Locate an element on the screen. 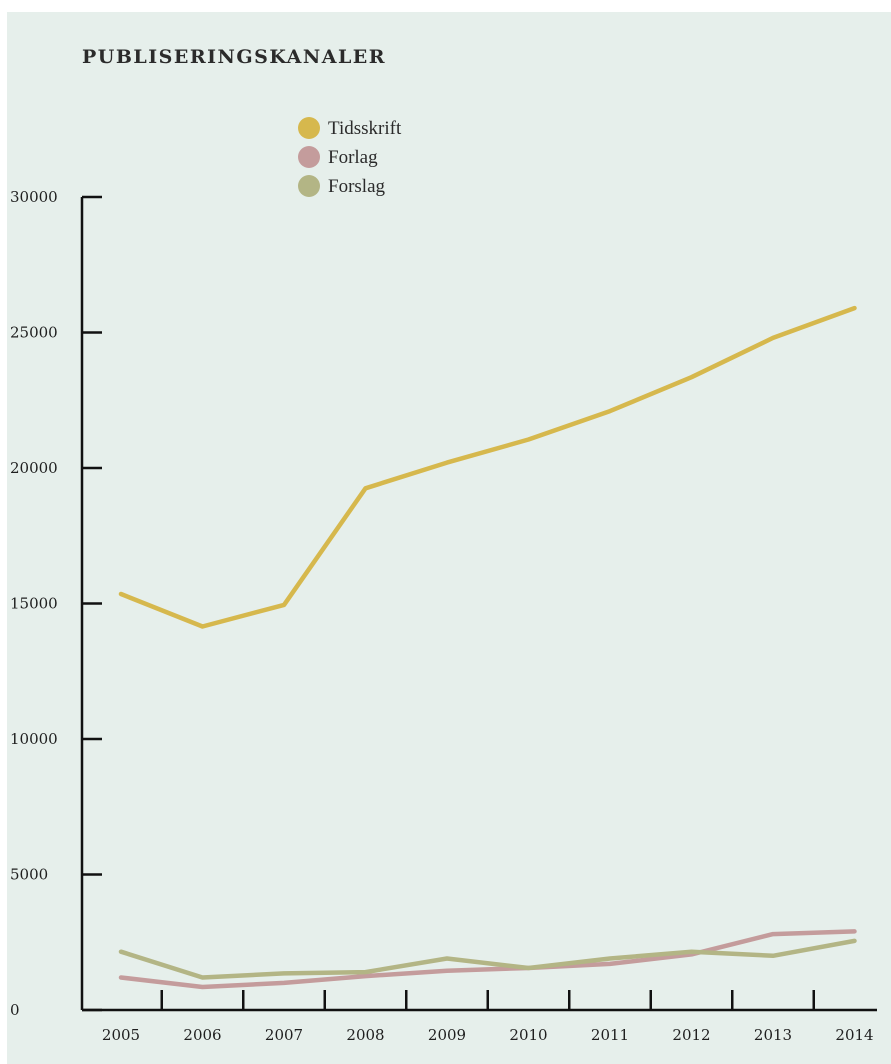 The image size is (891, 1064). x-tick-label: 2010 is located at coordinates (528, 1035).